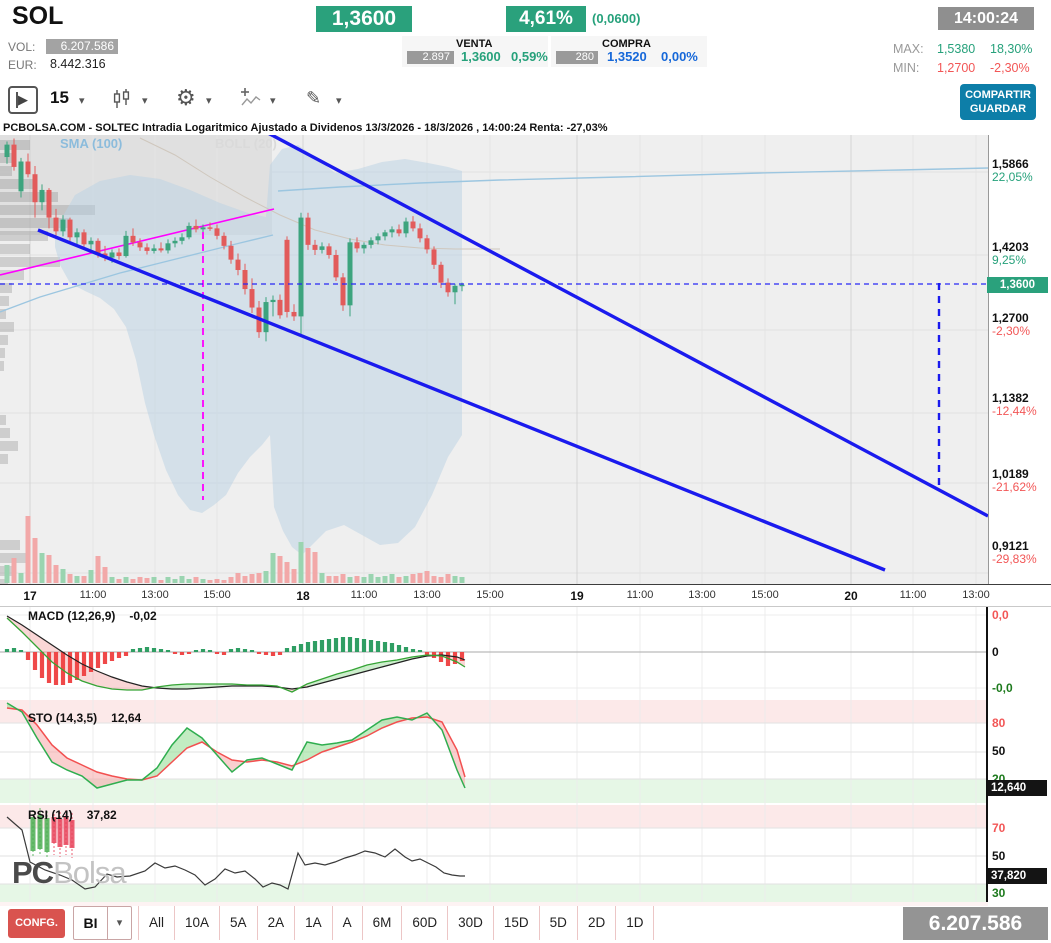  I want to click on last-price-badge: 1,3600, so click(364, 19).